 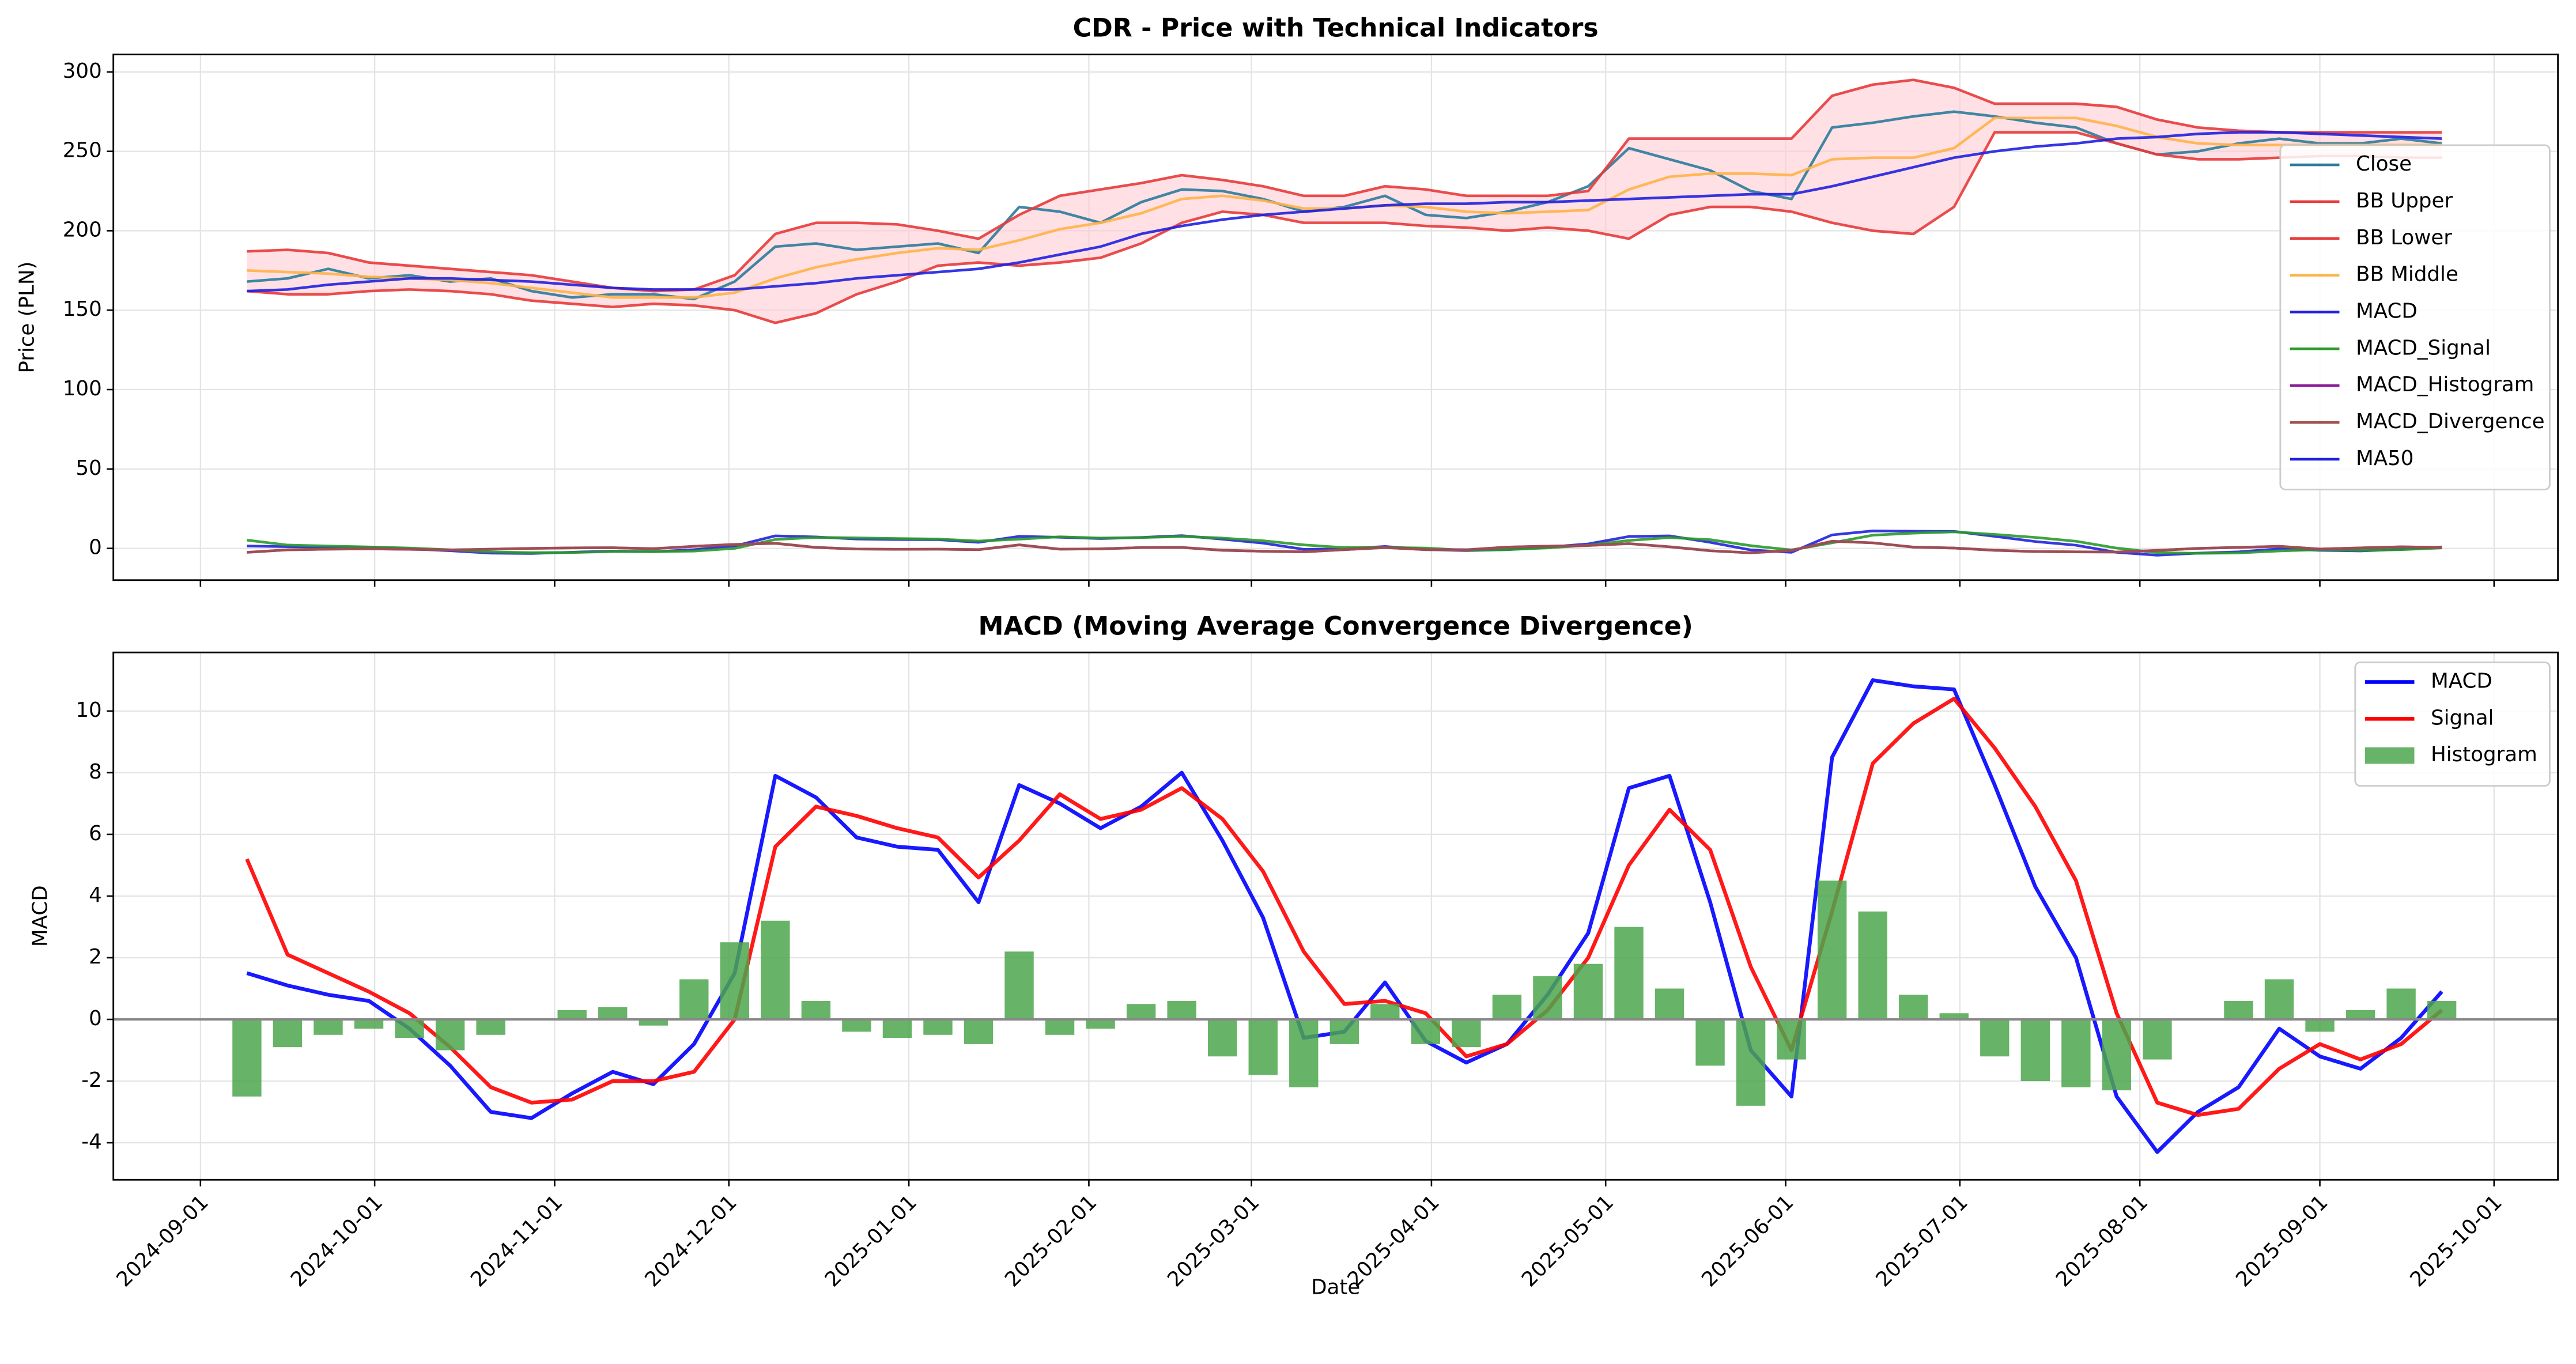 I want to click on y-tick-label: -4, so click(x=91, y=1142).